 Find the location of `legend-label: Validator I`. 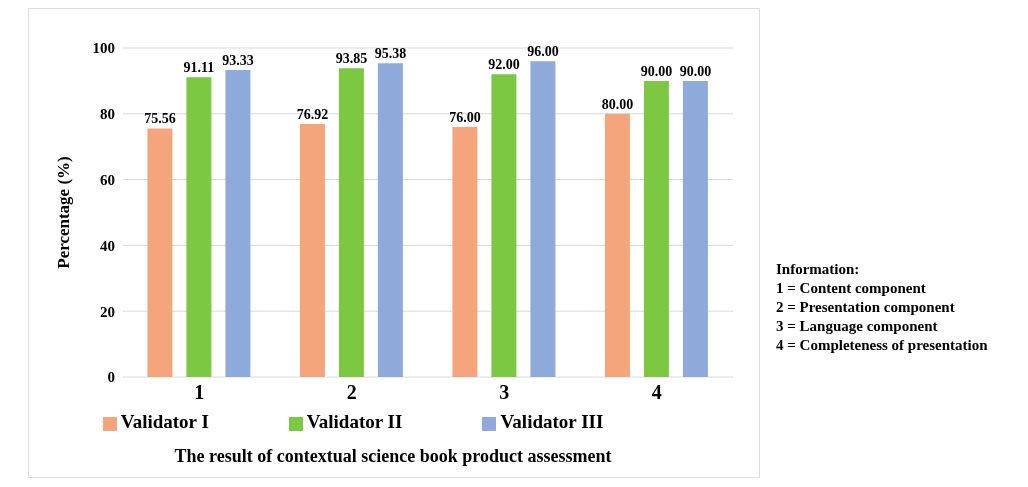

legend-label: Validator I is located at coordinates (164, 421).